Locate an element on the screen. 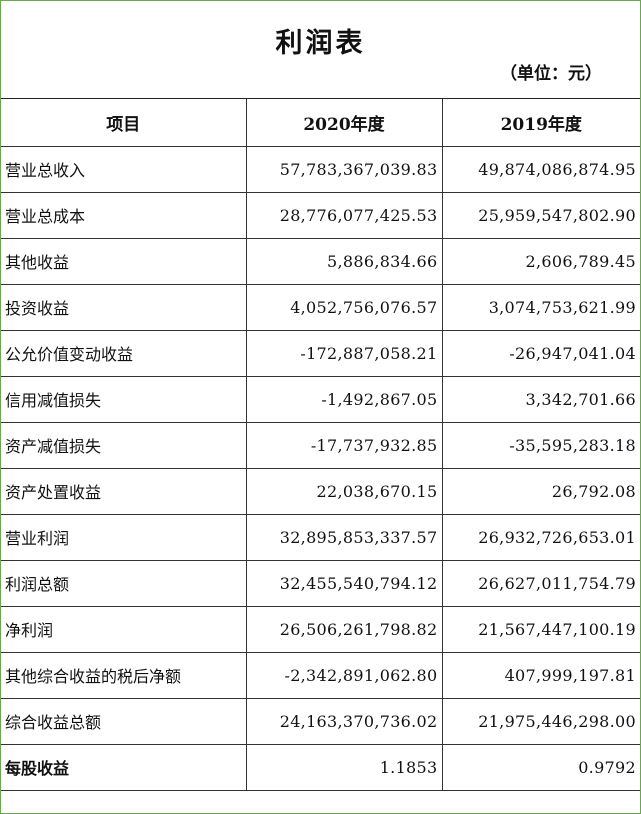 The image size is (641, 814). value-2019: 407,999,197.81 is located at coordinates (540, 675).